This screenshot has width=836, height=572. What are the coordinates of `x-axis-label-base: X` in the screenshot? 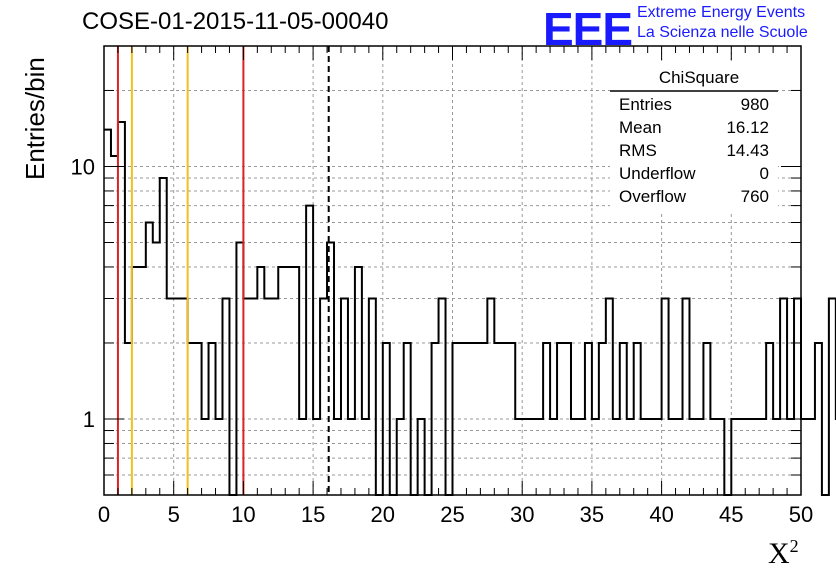 It's located at (779, 553).